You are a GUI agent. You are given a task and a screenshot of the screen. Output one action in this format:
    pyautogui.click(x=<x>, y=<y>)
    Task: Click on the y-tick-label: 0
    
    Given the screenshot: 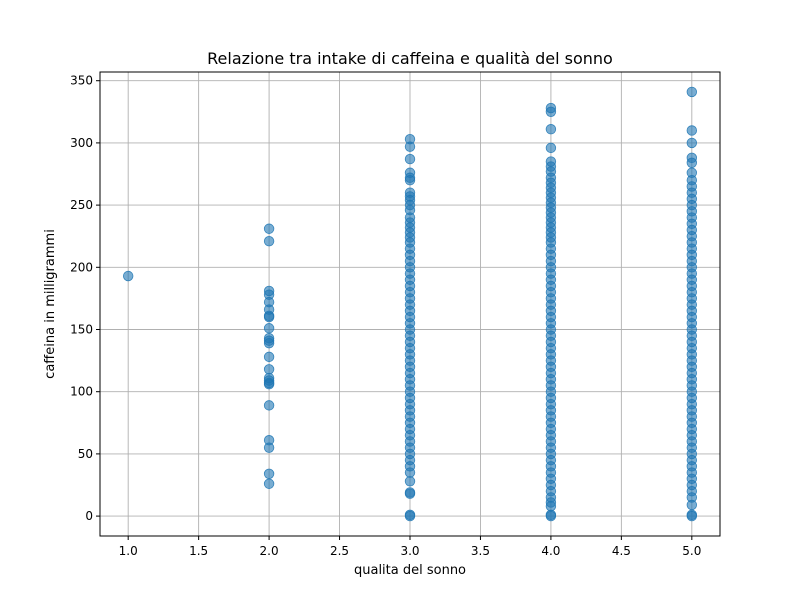 What is the action you would take?
    pyautogui.click(x=89, y=516)
    